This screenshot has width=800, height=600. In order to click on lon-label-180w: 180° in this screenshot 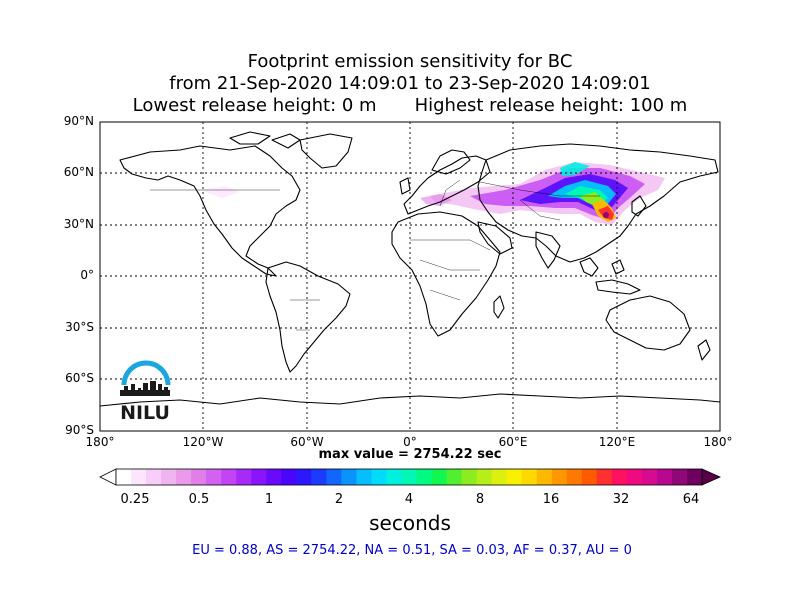, I will do `click(100, 442)`.